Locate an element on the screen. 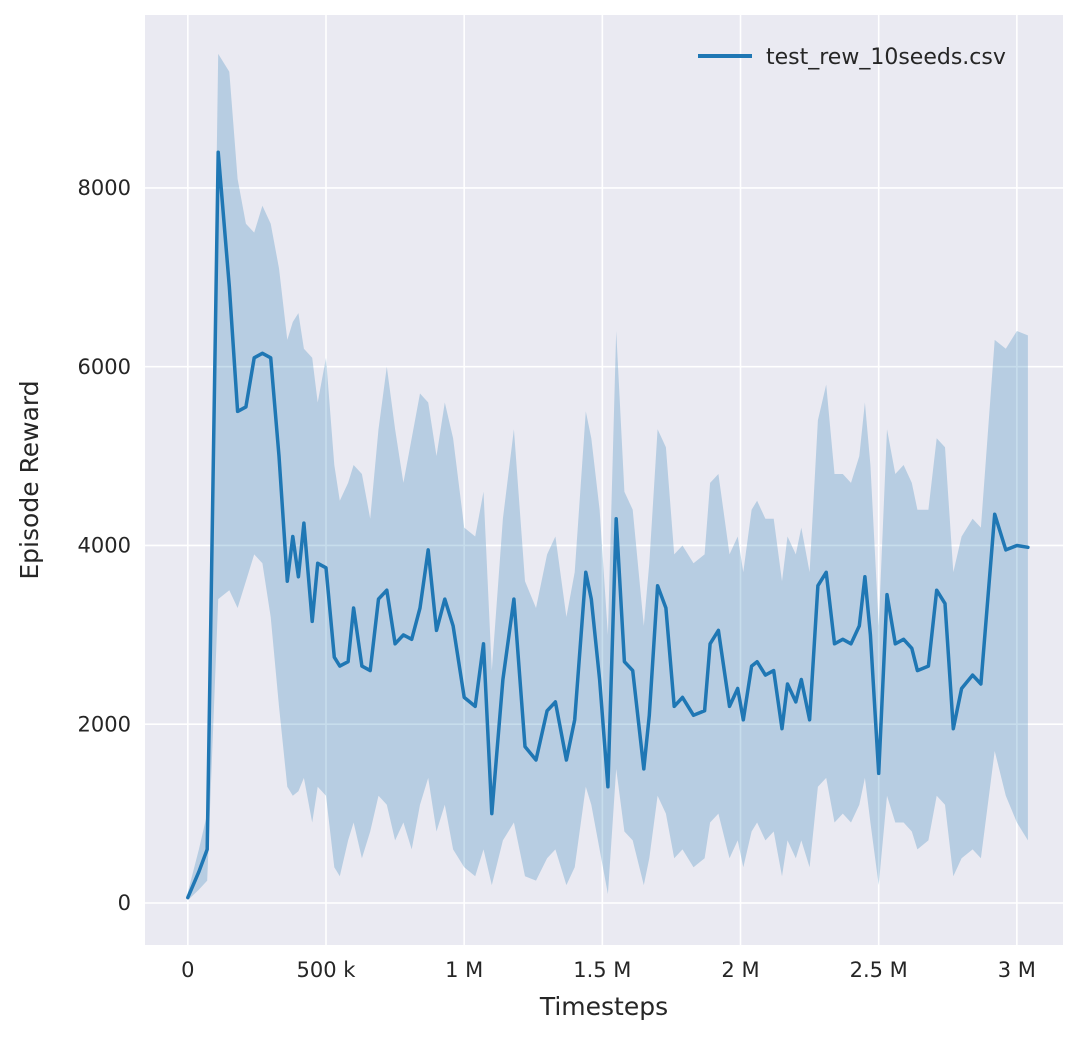 The height and width of the screenshot is (1050, 1092). x-tick-label: 2 M is located at coordinates (740, 970).